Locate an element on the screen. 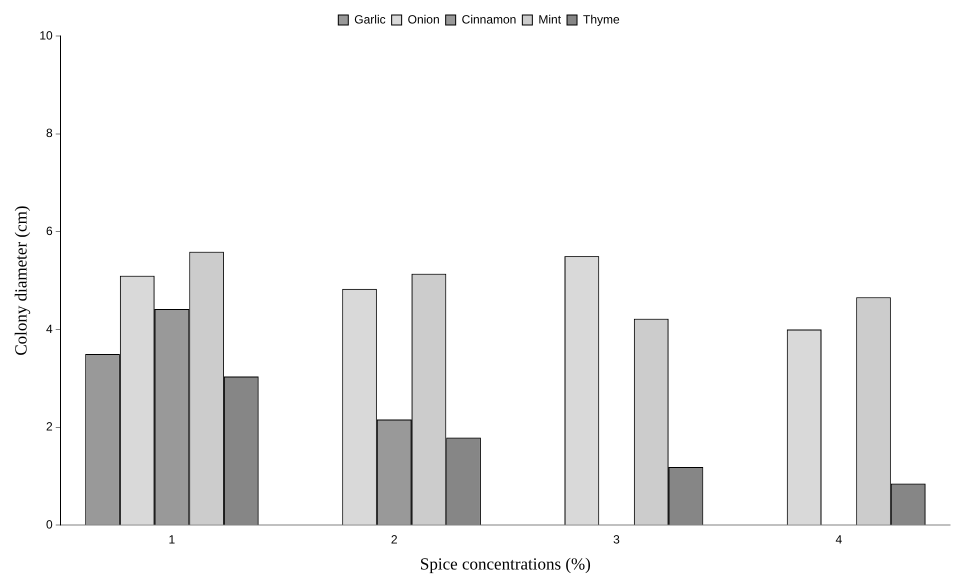  y-axis-title: Colony diameter (cm) is located at coordinates (21, 281).